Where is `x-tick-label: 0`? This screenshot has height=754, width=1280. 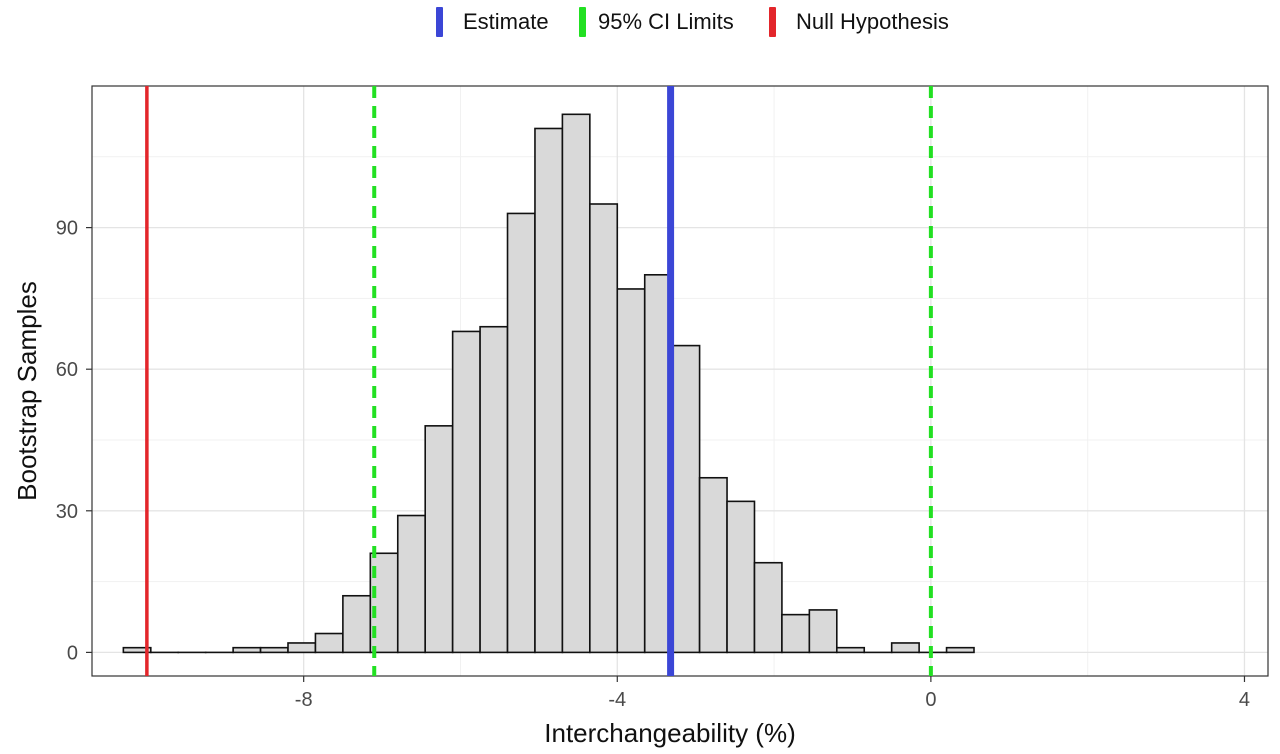
x-tick-label: 0 is located at coordinates (930, 700).